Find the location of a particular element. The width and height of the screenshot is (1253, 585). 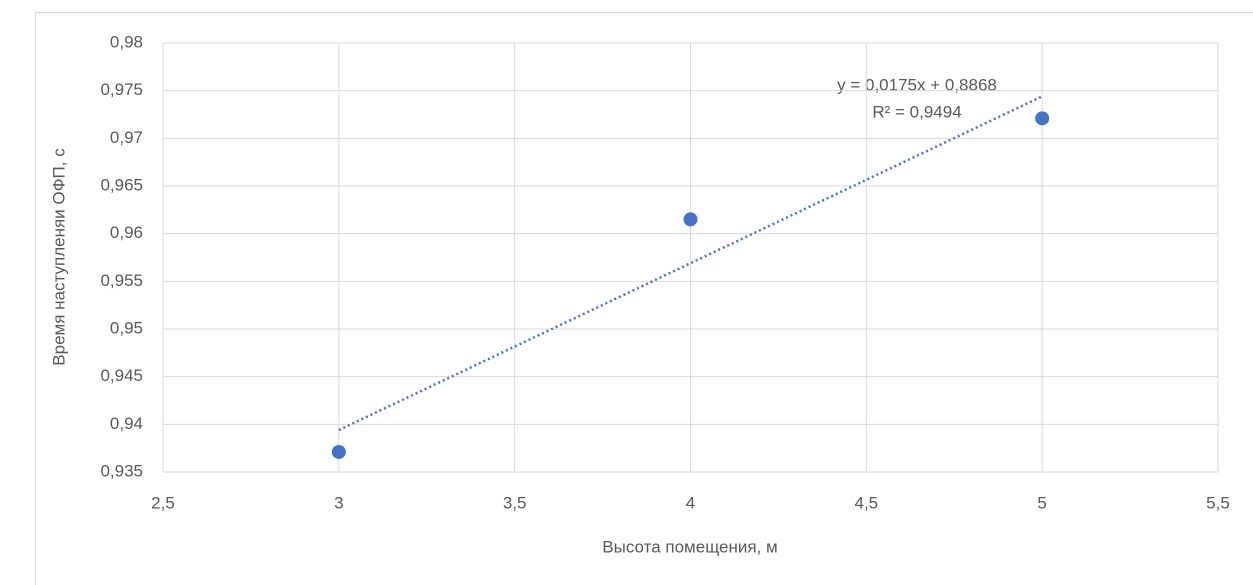

trendline-r2: R² = 0,9494 is located at coordinates (916, 111).